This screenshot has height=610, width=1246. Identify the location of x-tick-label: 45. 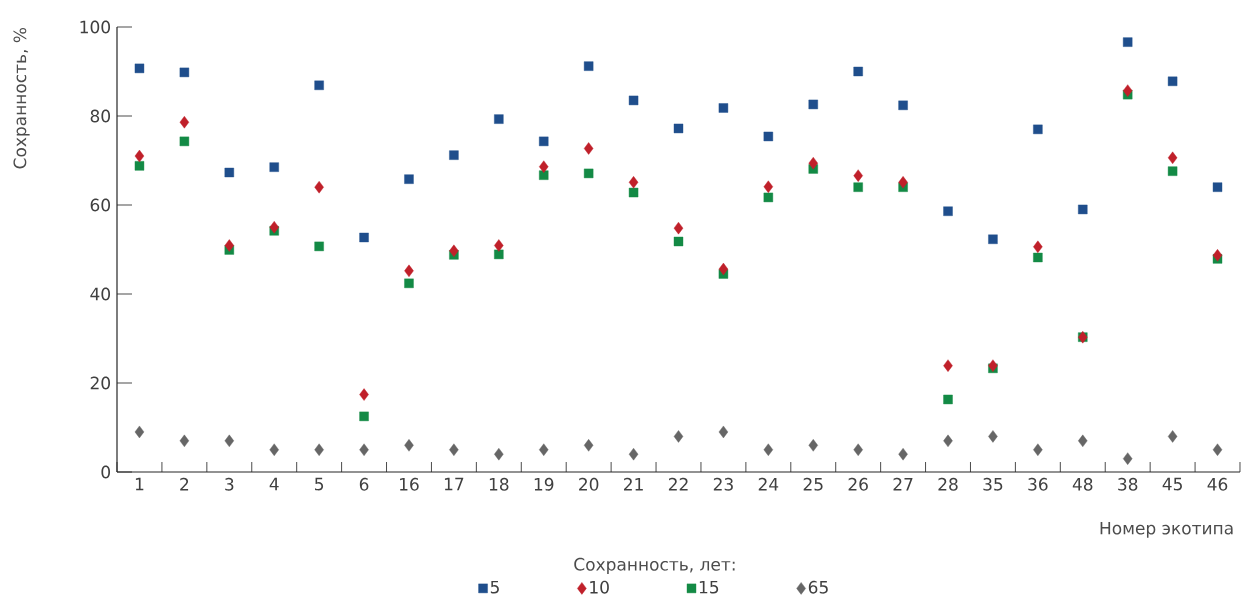
(1172, 484).